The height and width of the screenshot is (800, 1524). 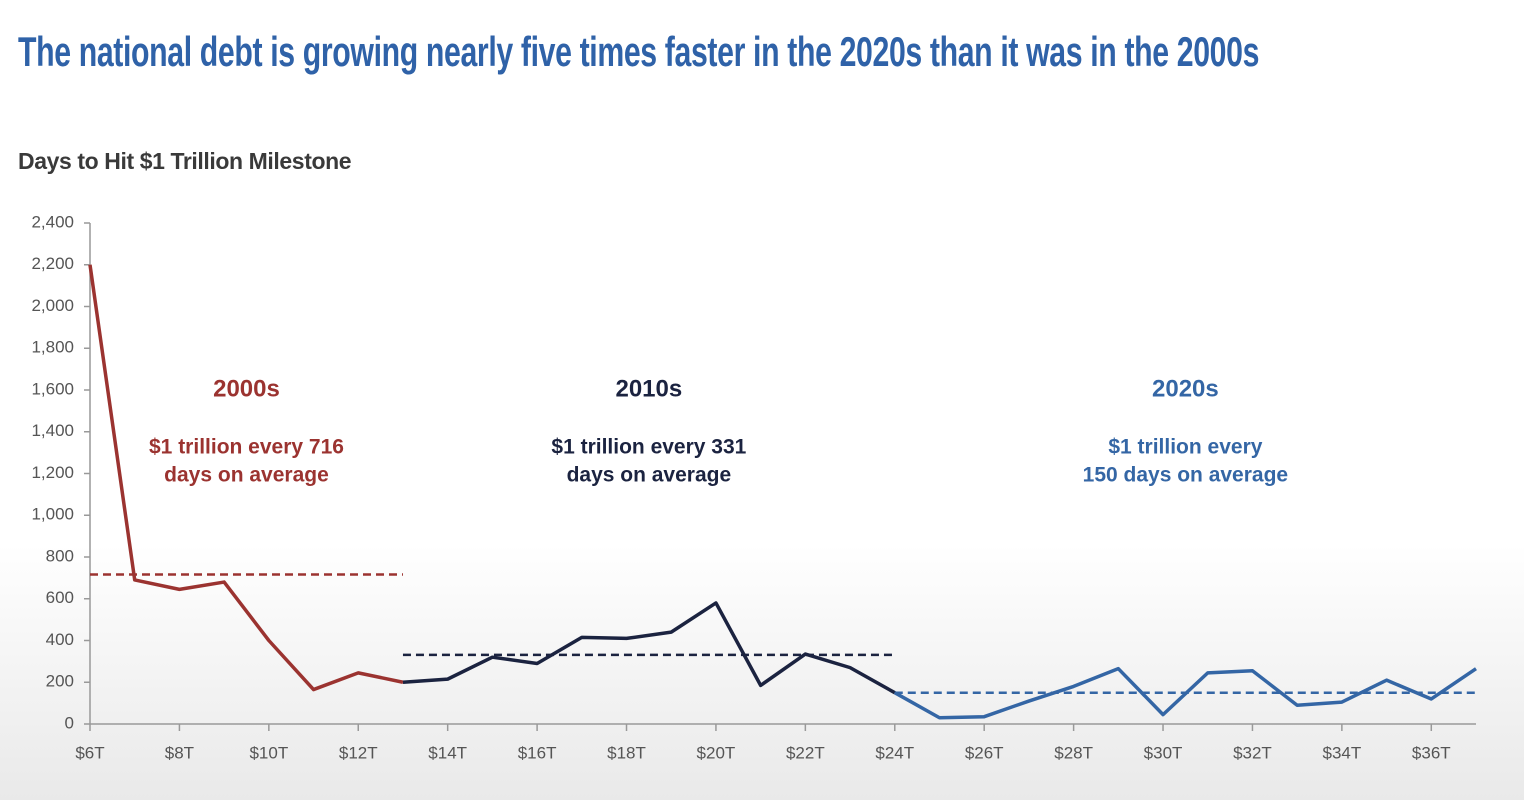 I want to click on series-label: 2010s, so click(x=648, y=388).